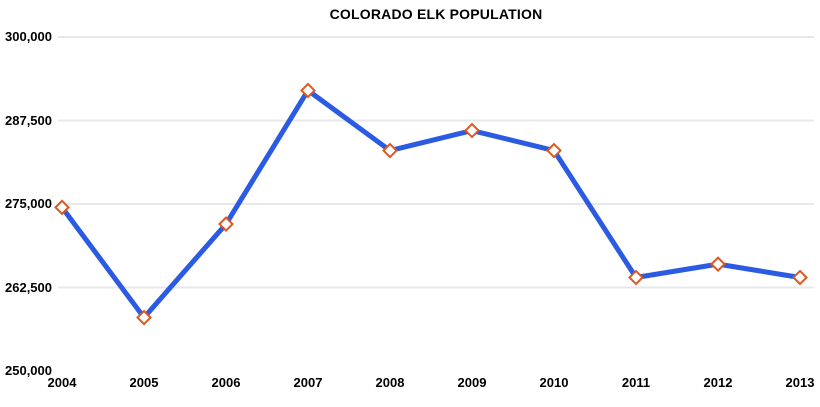 The image size is (820, 407). What do you see at coordinates (28, 36) in the screenshot?
I see `y-axis-label: 300,000` at bounding box center [28, 36].